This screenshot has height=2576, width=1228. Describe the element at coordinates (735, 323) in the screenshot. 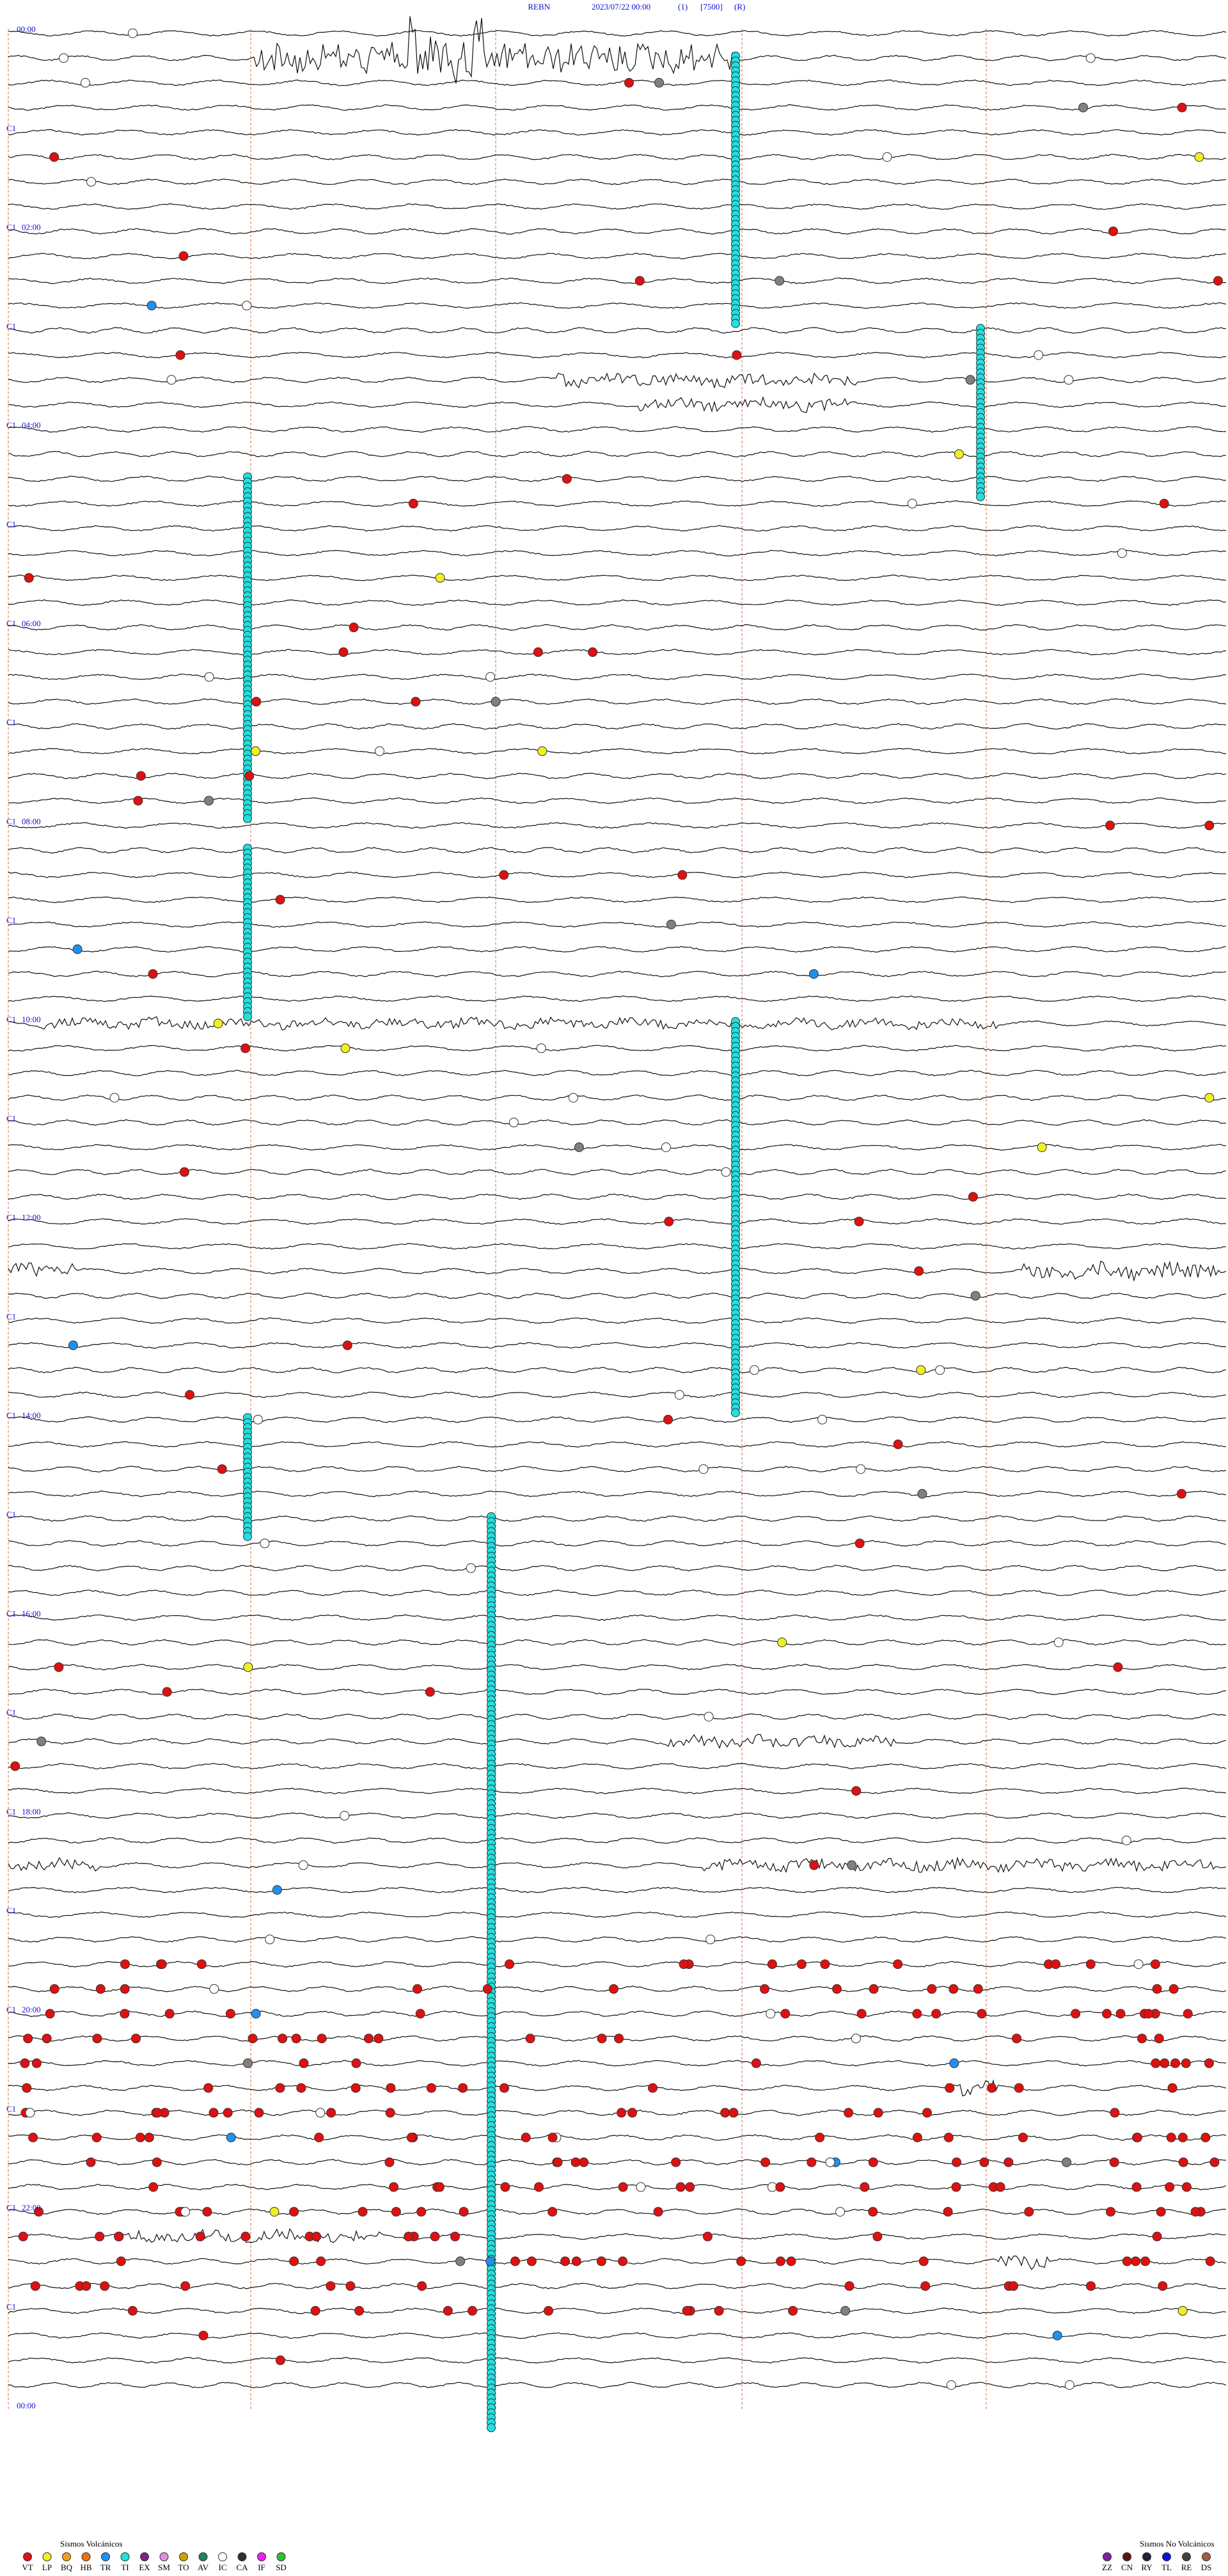

I see `ti-marker` at that location.